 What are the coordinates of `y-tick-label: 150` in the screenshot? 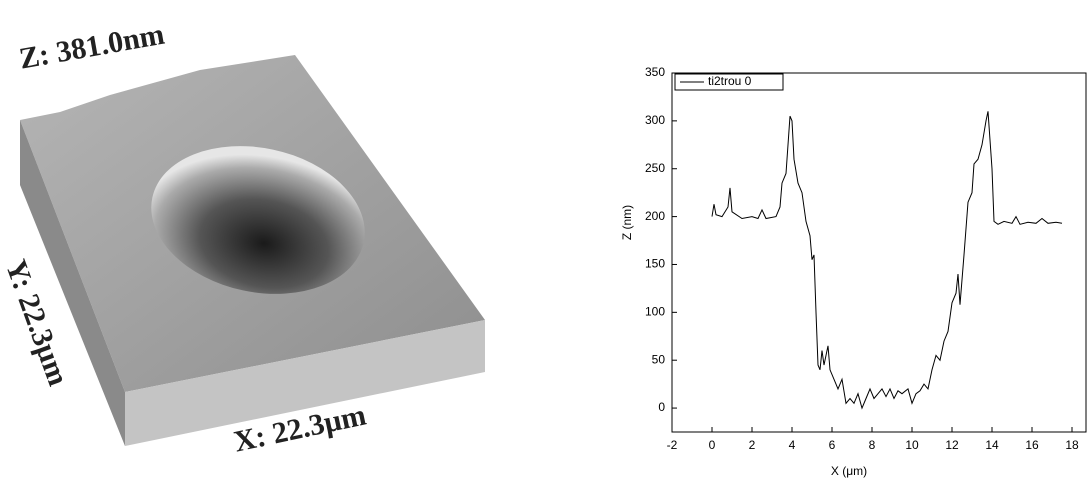 It's located at (655, 264).